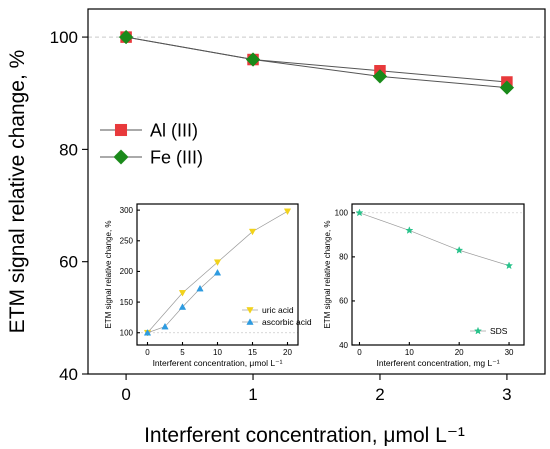 This screenshot has width=550, height=449. Describe the element at coordinates (252, 394) in the screenshot. I see `x-tick-label-1: 1` at that location.